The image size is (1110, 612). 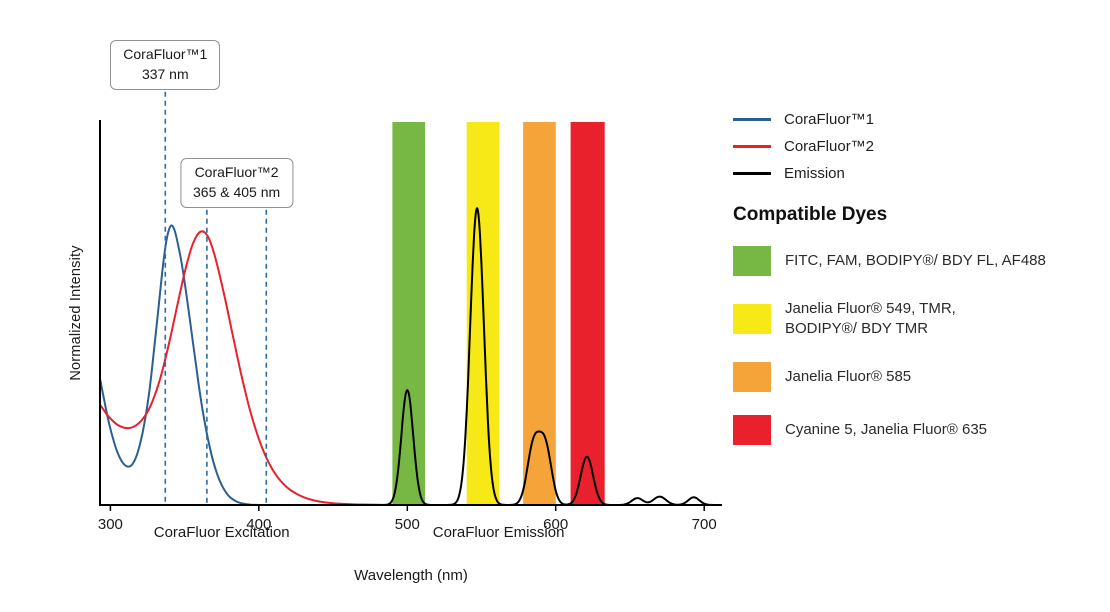 I want to click on dye-color-swatch-red, so click(x=752, y=429).